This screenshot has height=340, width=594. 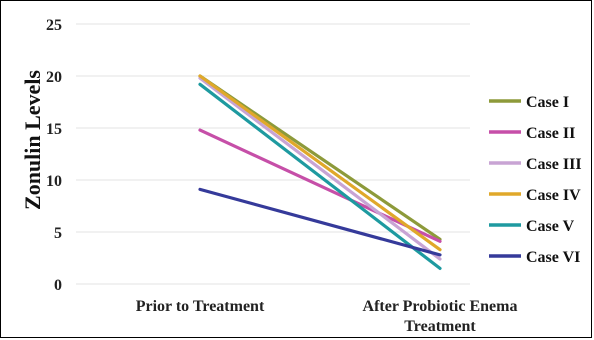 What do you see at coordinates (547, 102) in the screenshot?
I see `legend-label: Case I` at bounding box center [547, 102].